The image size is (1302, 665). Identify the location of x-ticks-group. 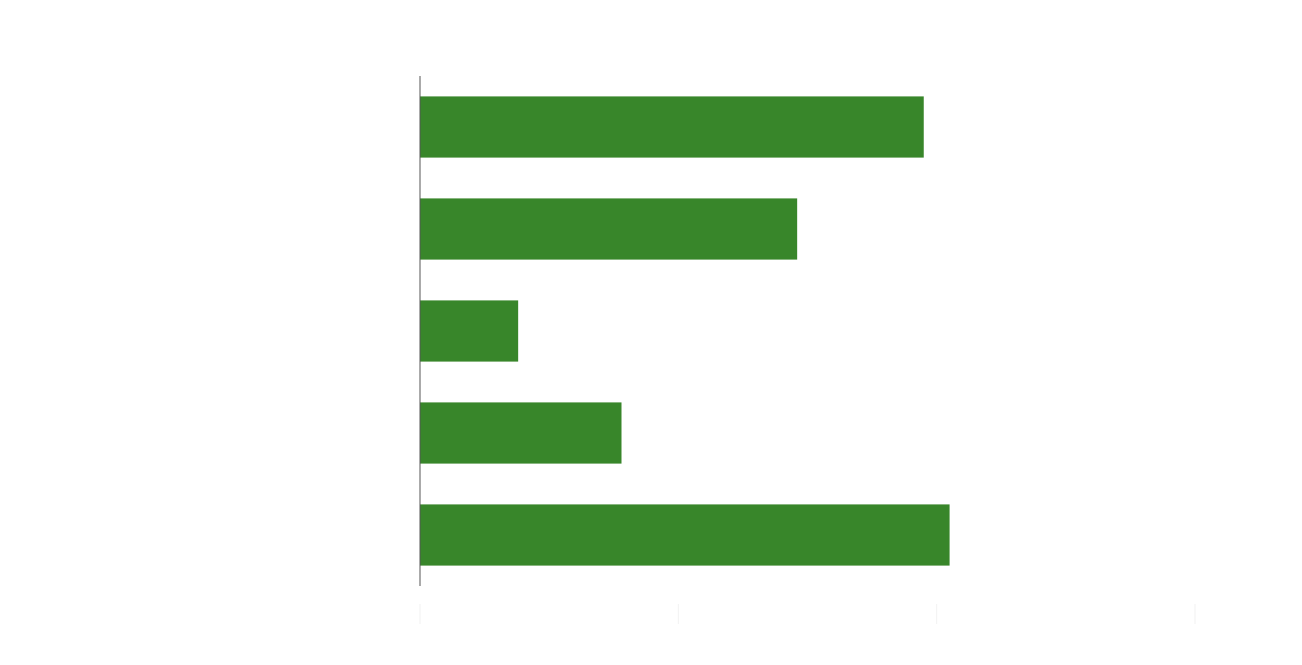
(807, 614).